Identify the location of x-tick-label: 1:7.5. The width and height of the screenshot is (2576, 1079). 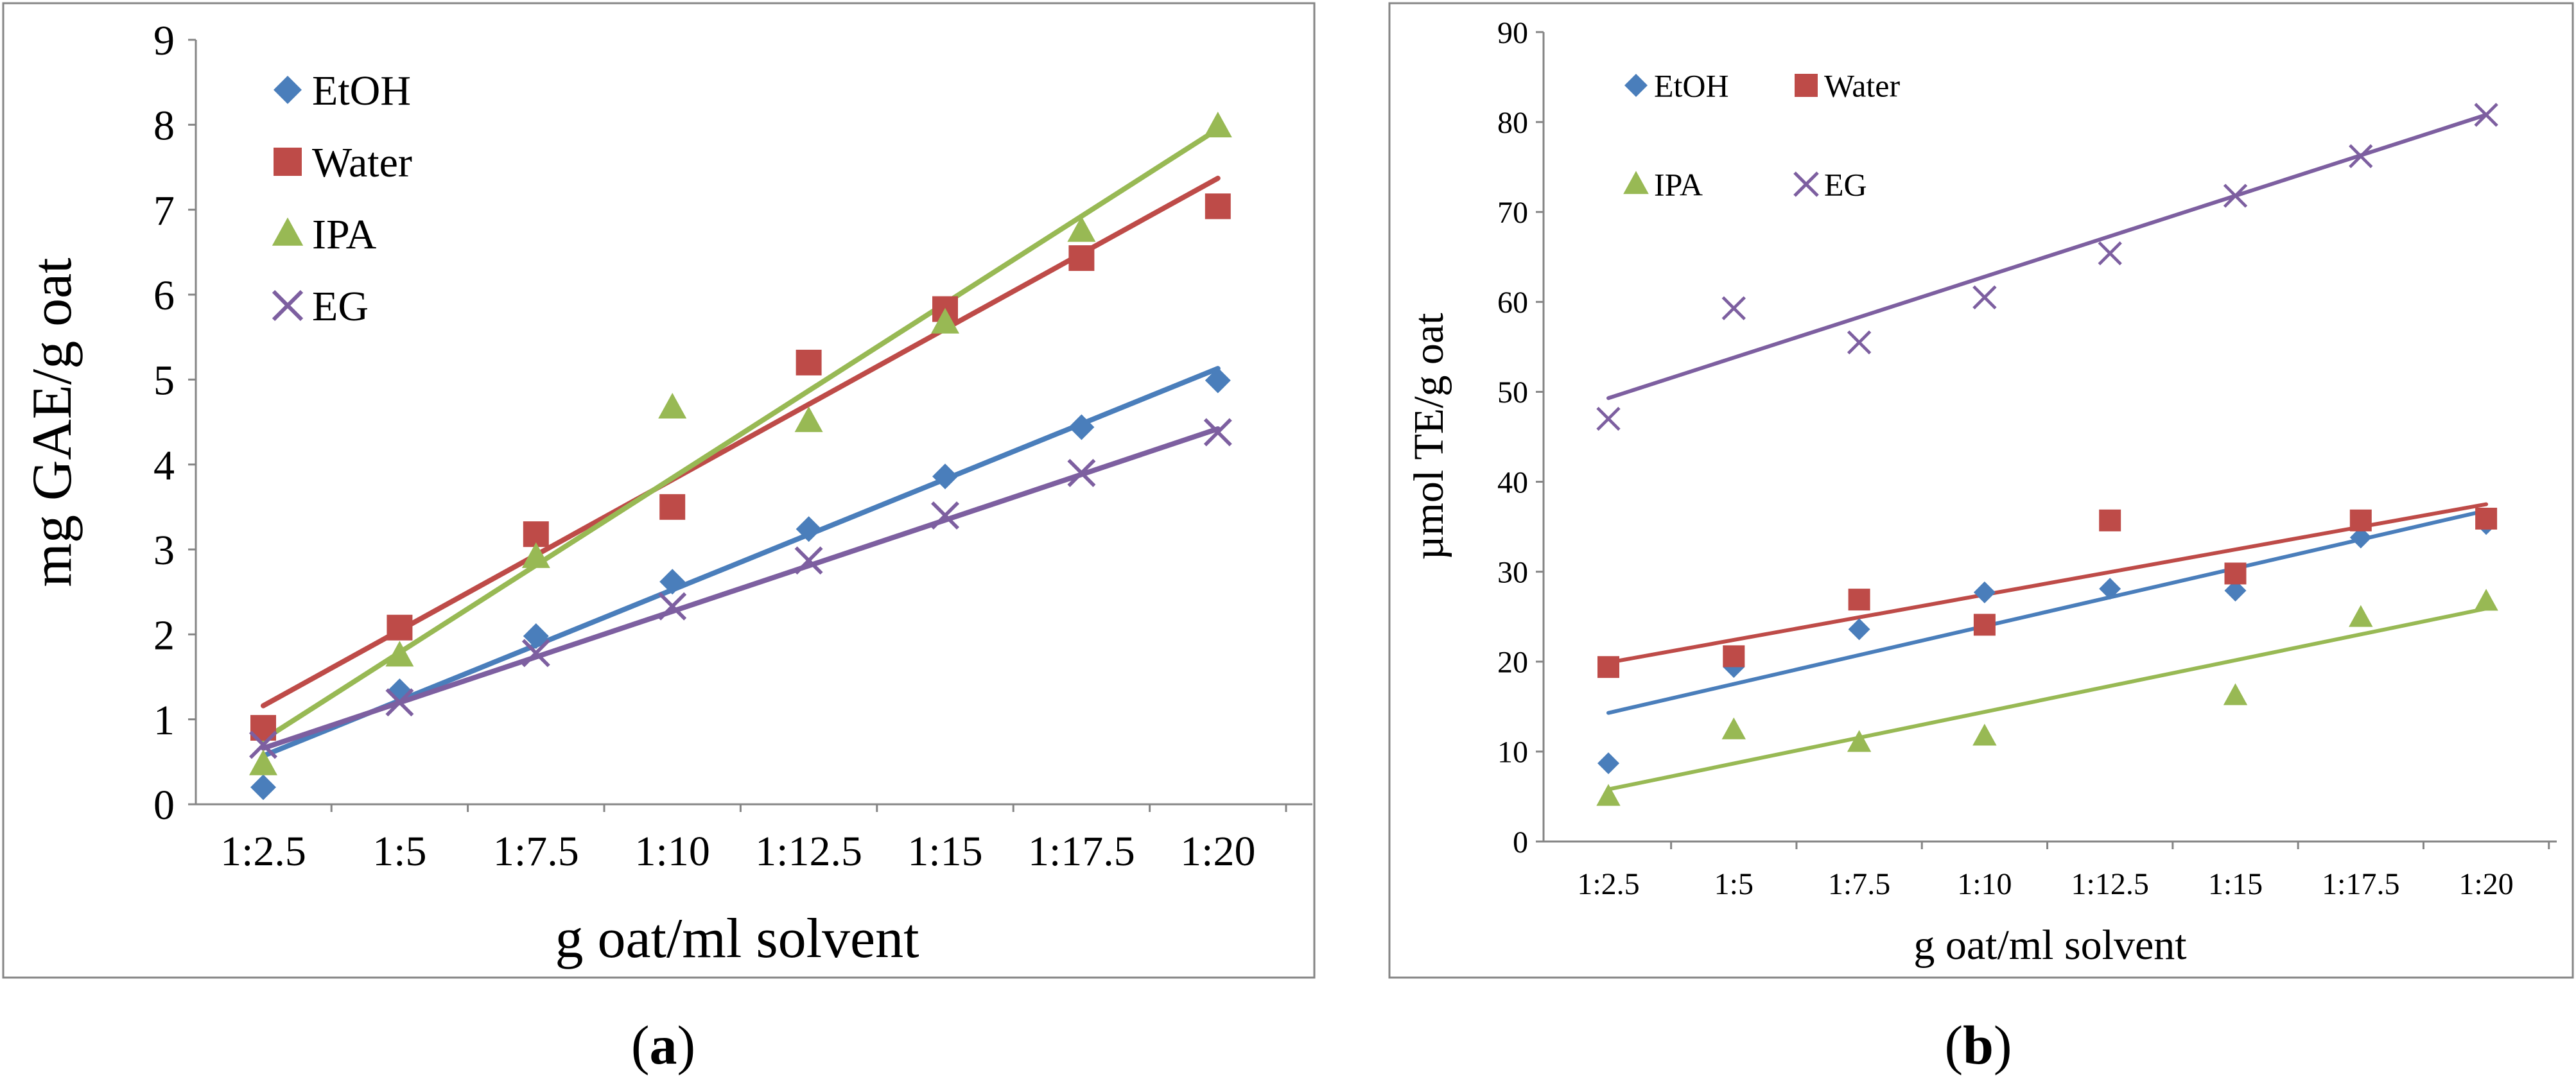
(536, 851).